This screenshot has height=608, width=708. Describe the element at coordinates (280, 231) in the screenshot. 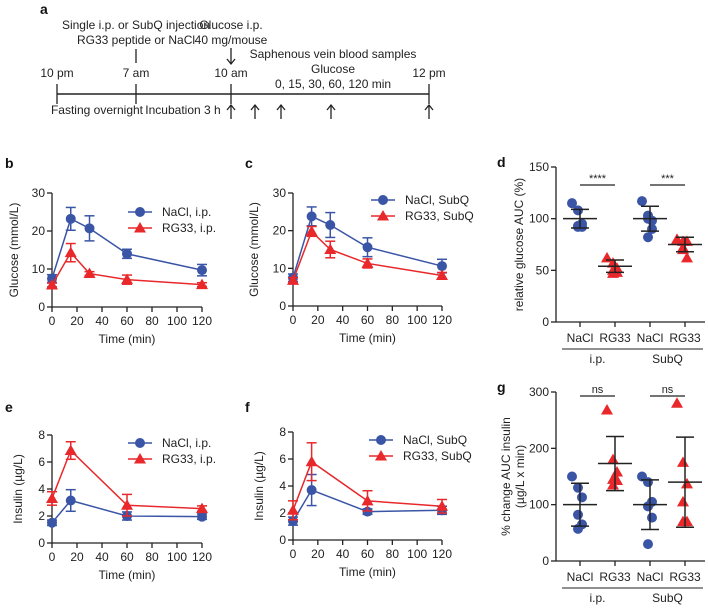

I see `y-tick-label: 20` at that location.